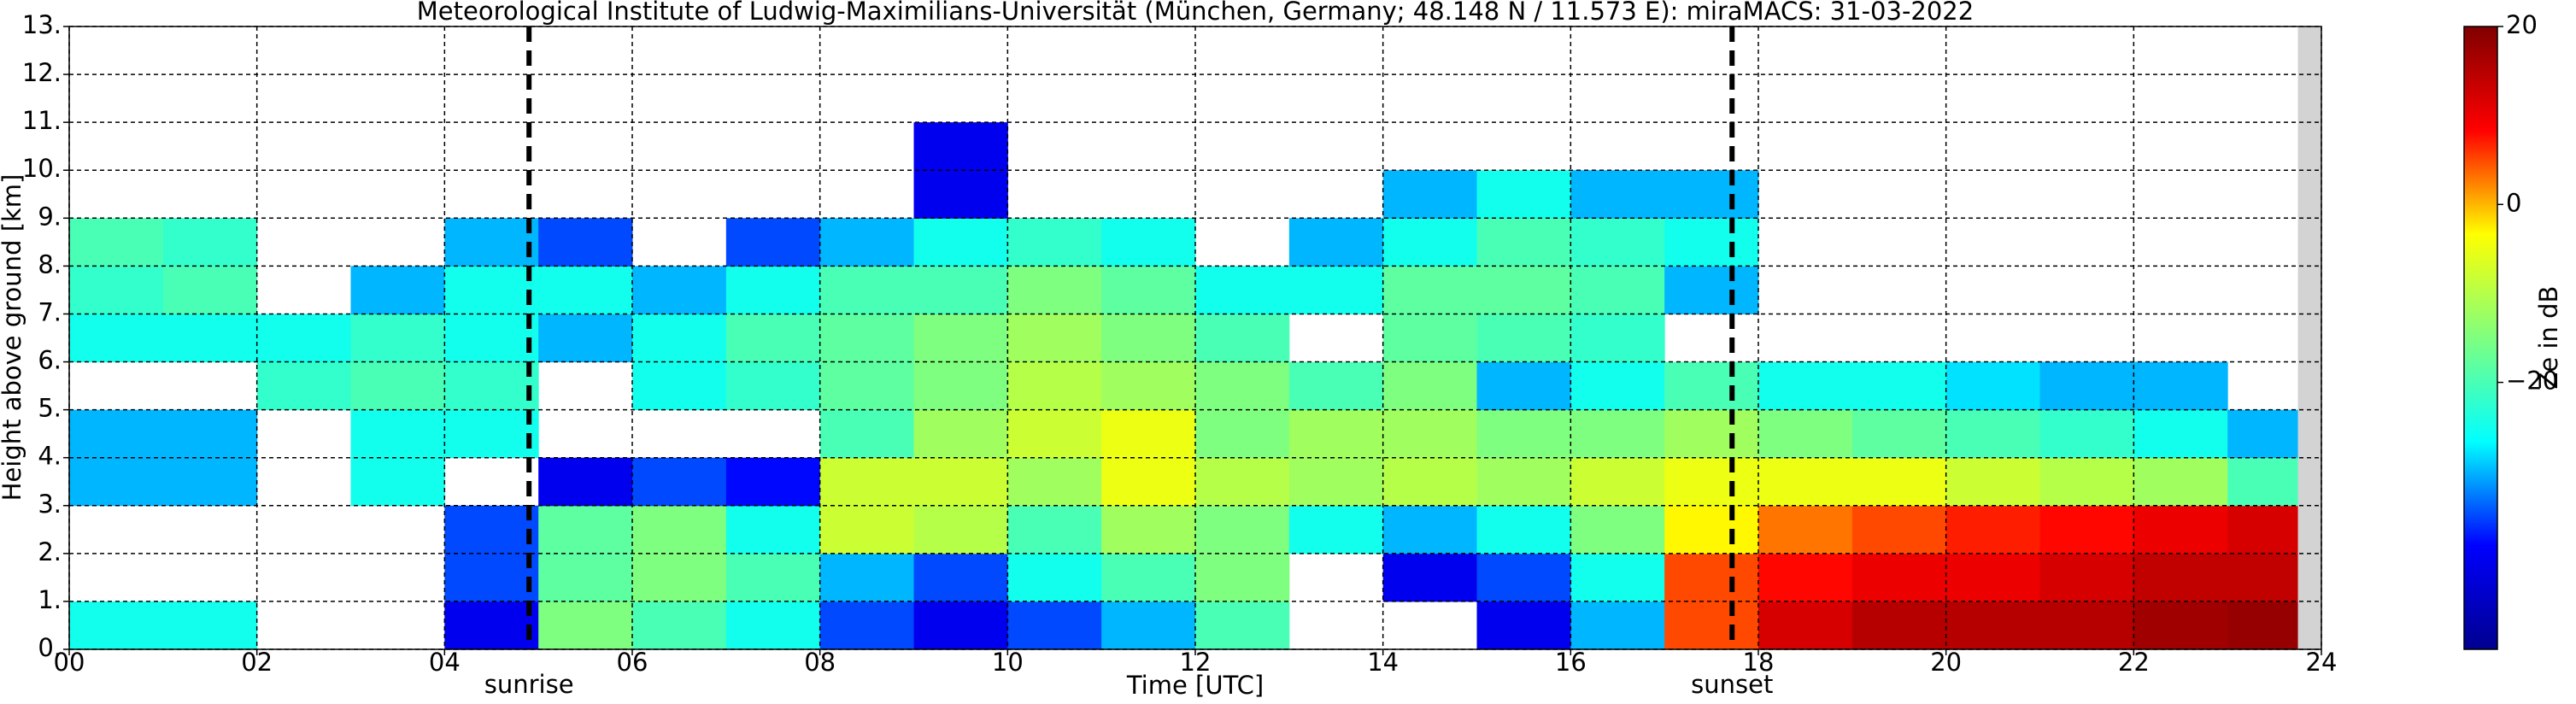  I want to click on colorbar, so click(2480, 338).